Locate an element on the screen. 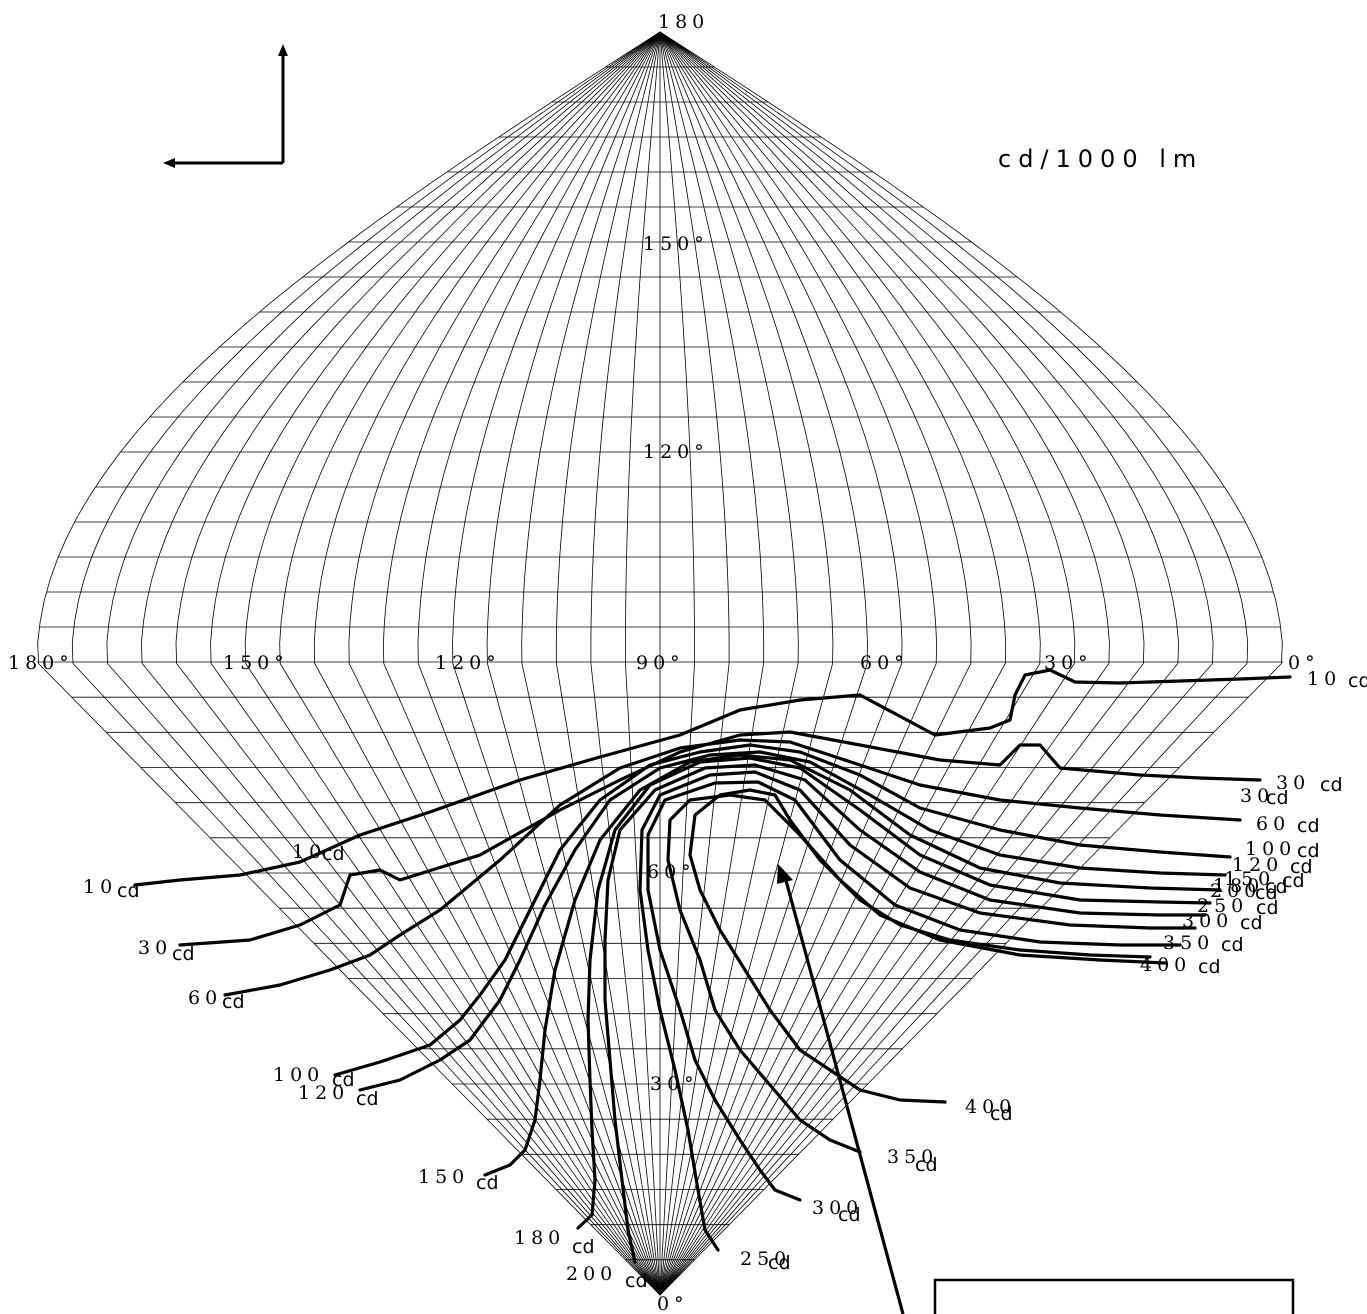  angle-label-h90: 90° is located at coordinates (660, 663).